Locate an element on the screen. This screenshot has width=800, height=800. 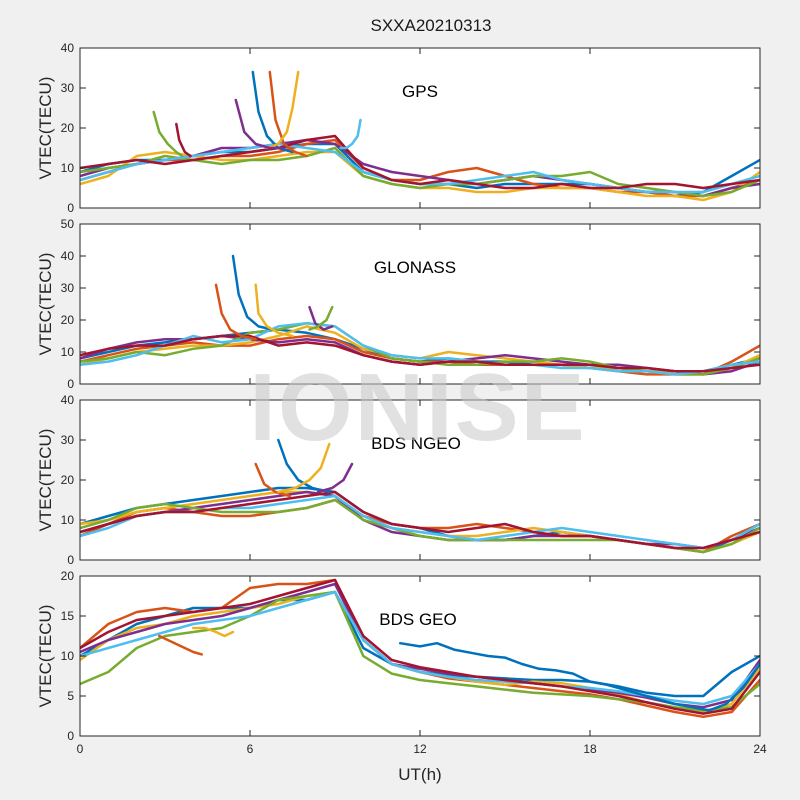
x-tick-label: 18 is located at coordinates (590, 749).